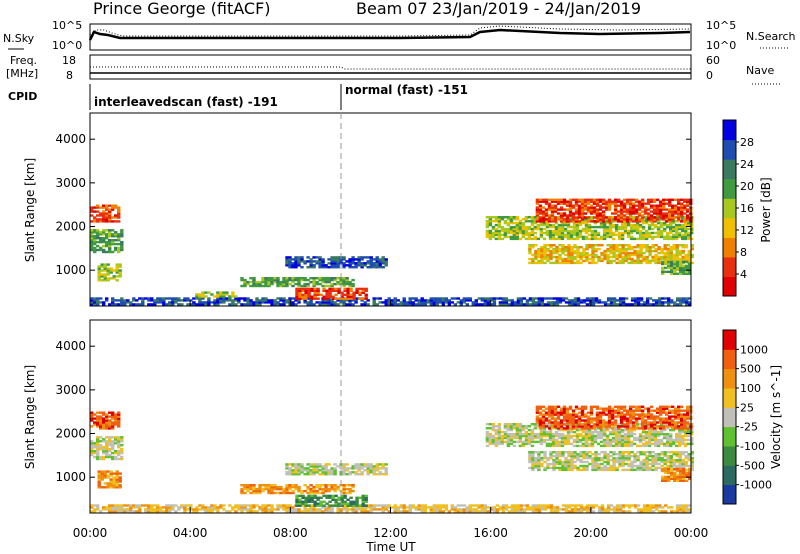 Image resolution: width=800 pixels, height=554 pixels. What do you see at coordinates (771, 36) in the screenshot?
I see `nsearch-label: N.Search` at bounding box center [771, 36].